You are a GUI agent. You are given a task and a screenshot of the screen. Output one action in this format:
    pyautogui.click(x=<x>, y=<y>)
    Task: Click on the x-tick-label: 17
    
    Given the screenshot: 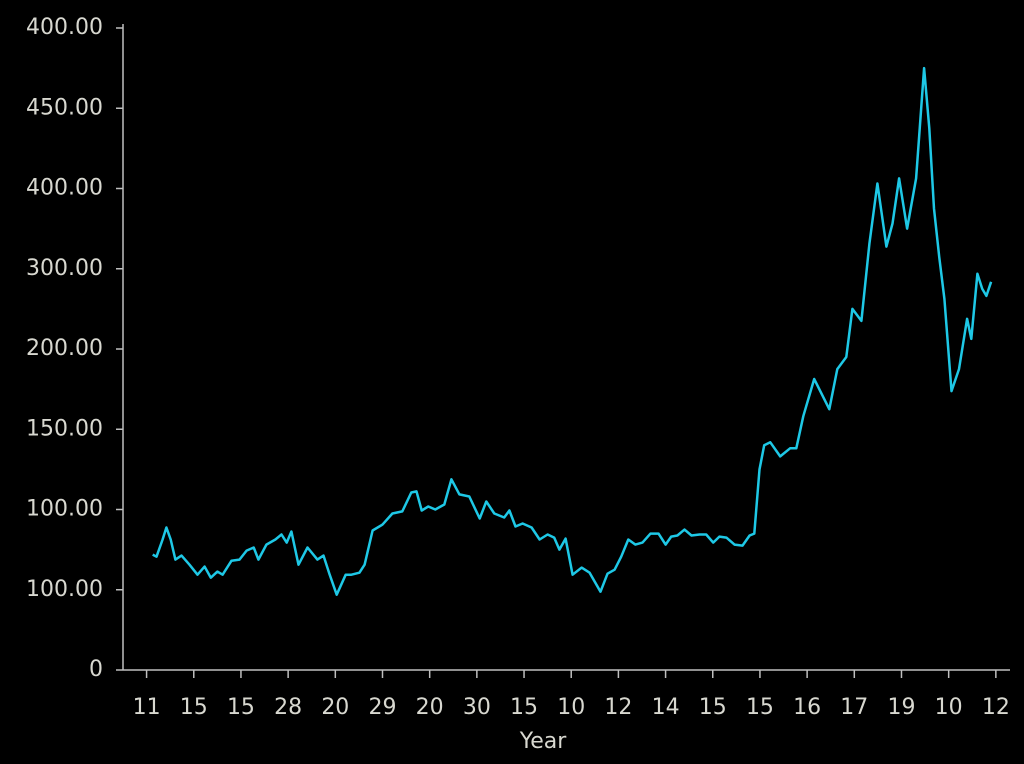 What is the action you would take?
    pyautogui.click(x=854, y=707)
    